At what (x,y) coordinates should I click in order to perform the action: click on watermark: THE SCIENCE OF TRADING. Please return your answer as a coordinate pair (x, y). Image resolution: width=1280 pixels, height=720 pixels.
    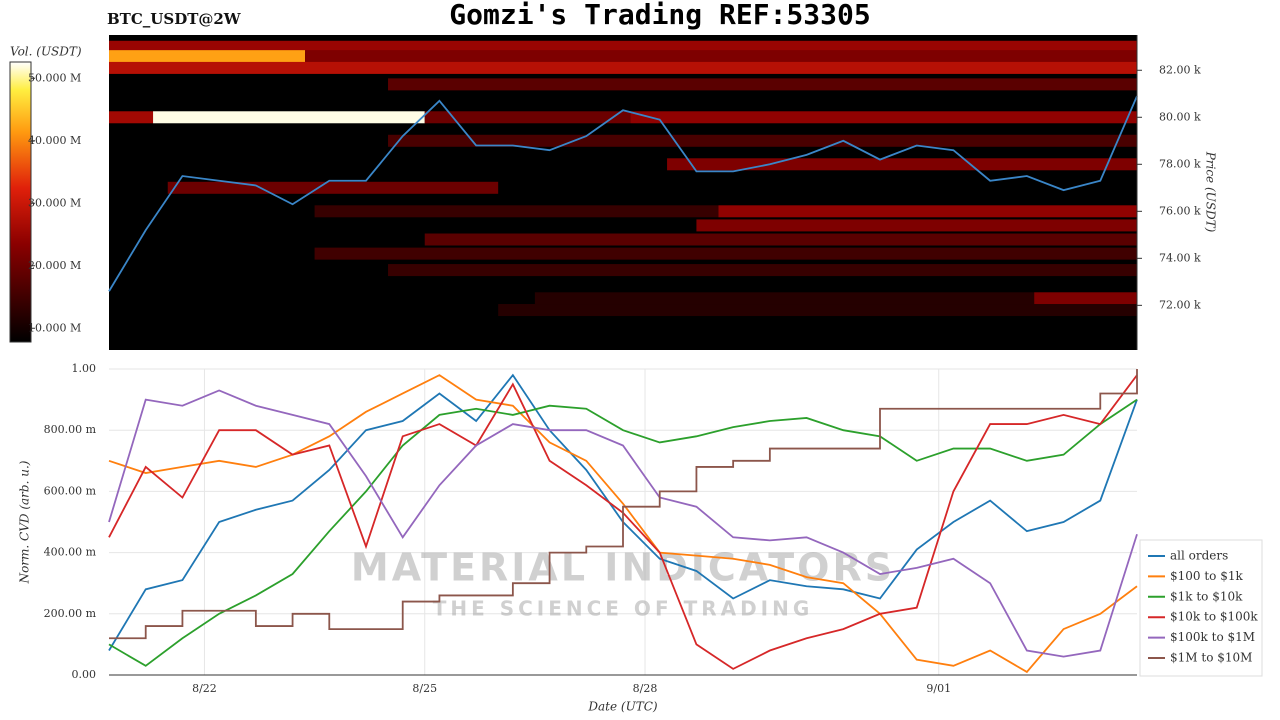
    Looking at the image, I should click on (623, 609).